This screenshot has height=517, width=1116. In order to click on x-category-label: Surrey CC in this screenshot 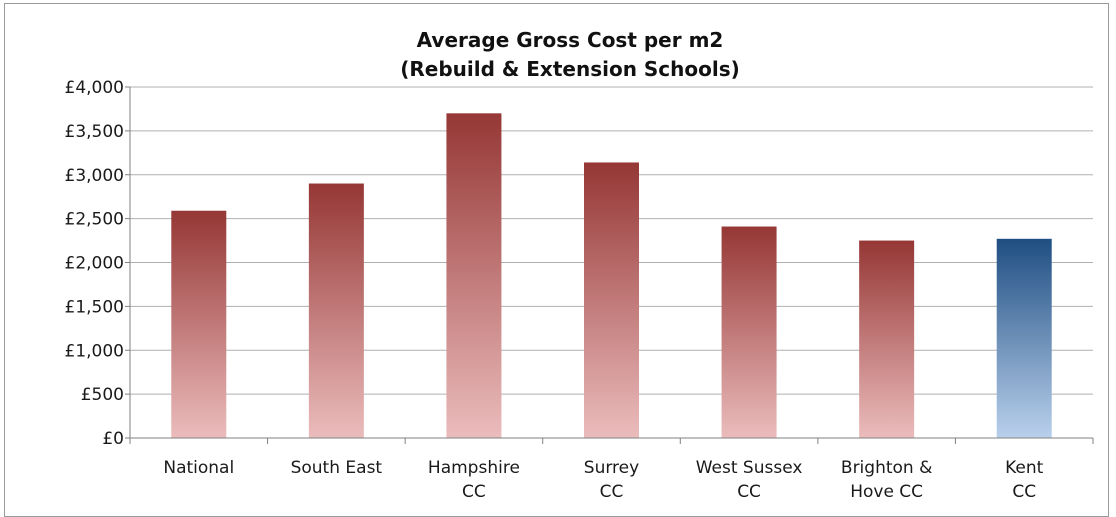, I will do `click(611, 480)`.